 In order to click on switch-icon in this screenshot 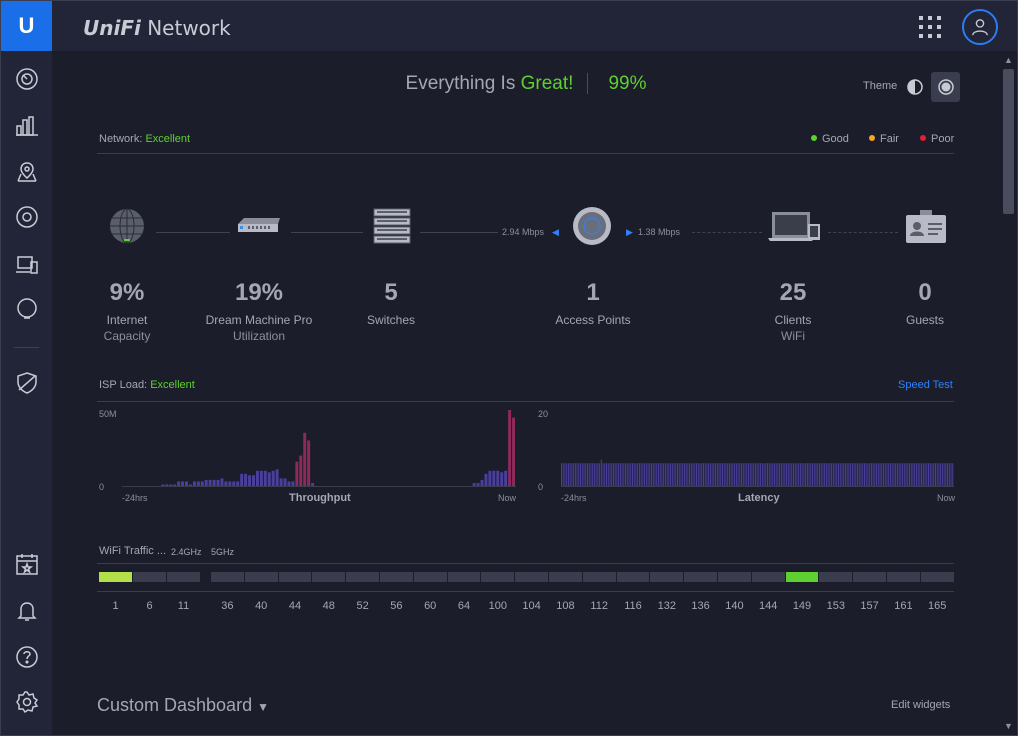, I will do `click(392, 226)`.